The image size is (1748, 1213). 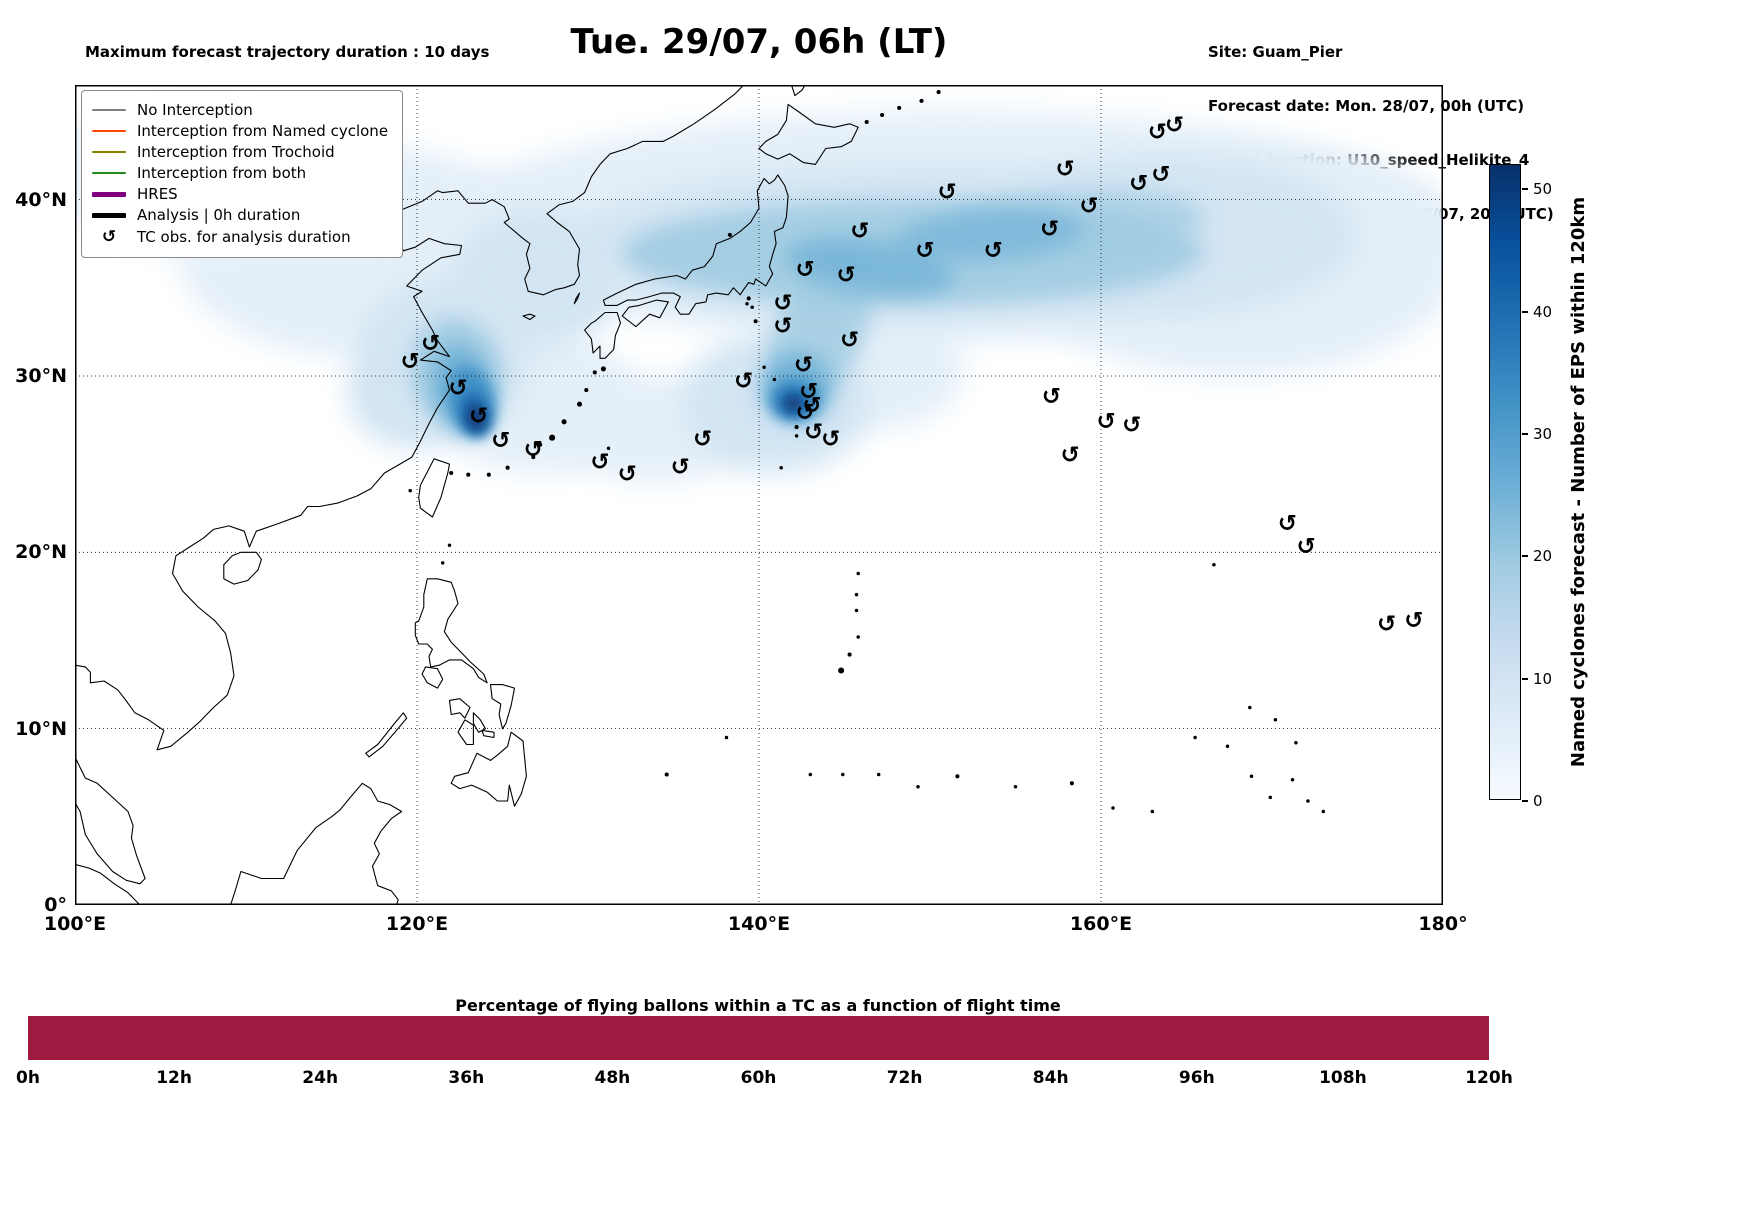 I want to click on legend-item: Interception from Named cyclone, so click(x=240, y=131).